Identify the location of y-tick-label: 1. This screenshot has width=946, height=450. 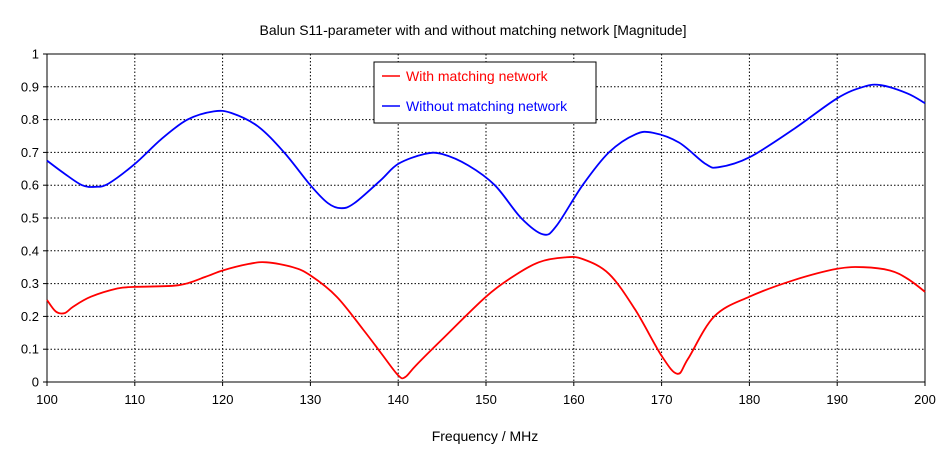
(35, 54).